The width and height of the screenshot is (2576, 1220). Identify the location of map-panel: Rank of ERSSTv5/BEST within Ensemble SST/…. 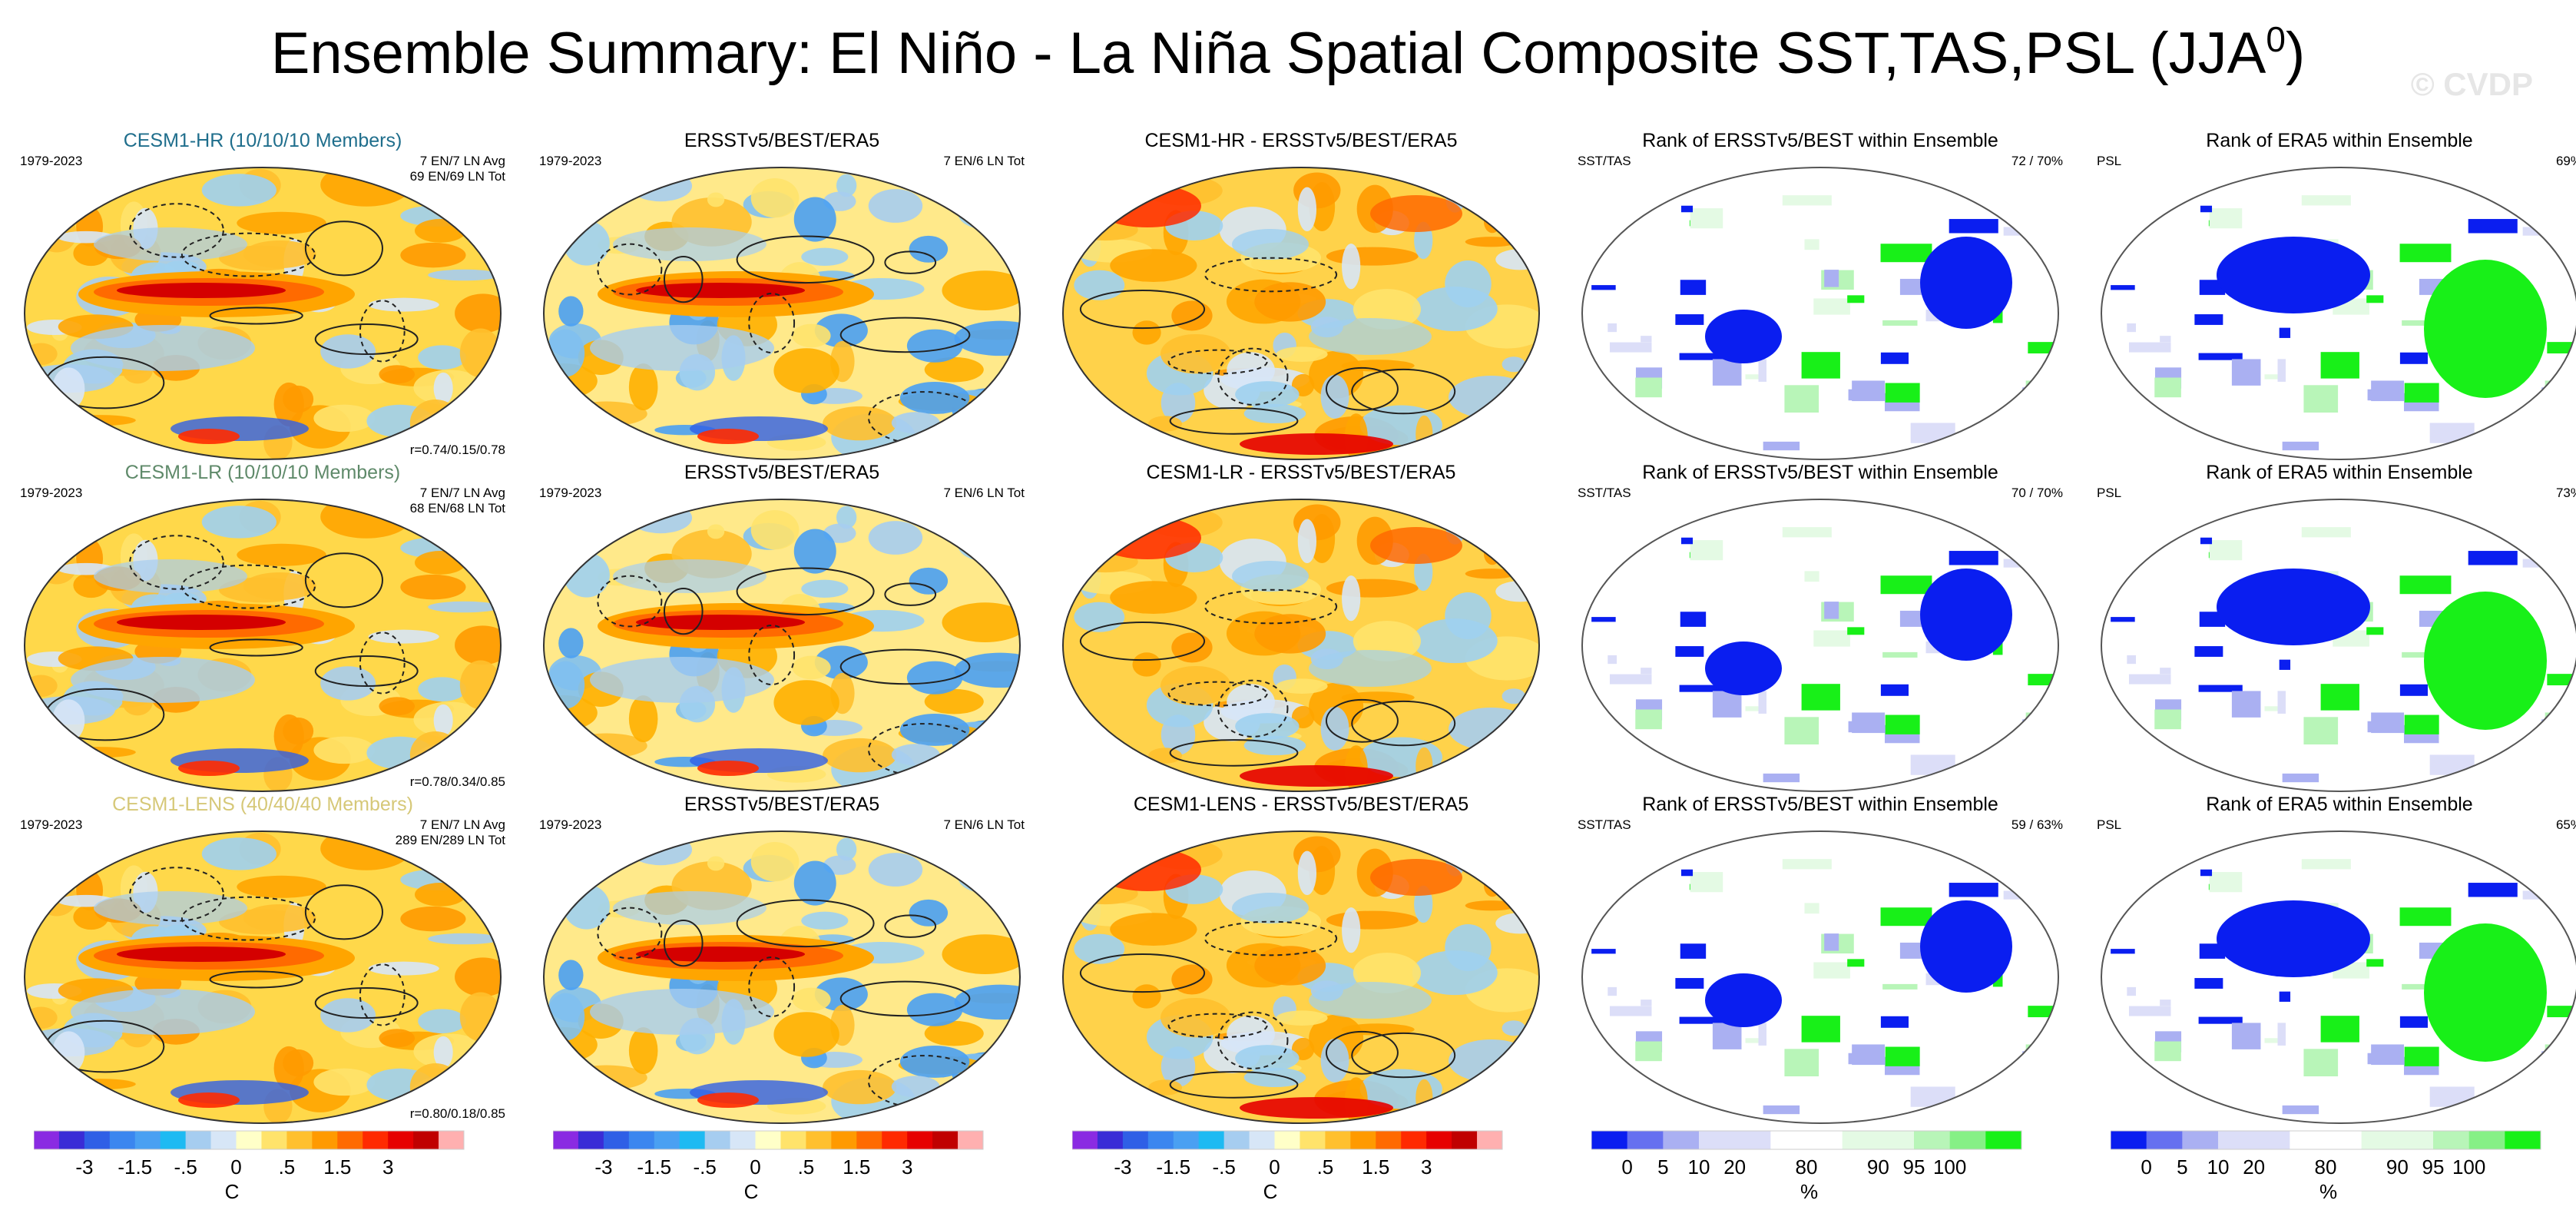
(1820, 298).